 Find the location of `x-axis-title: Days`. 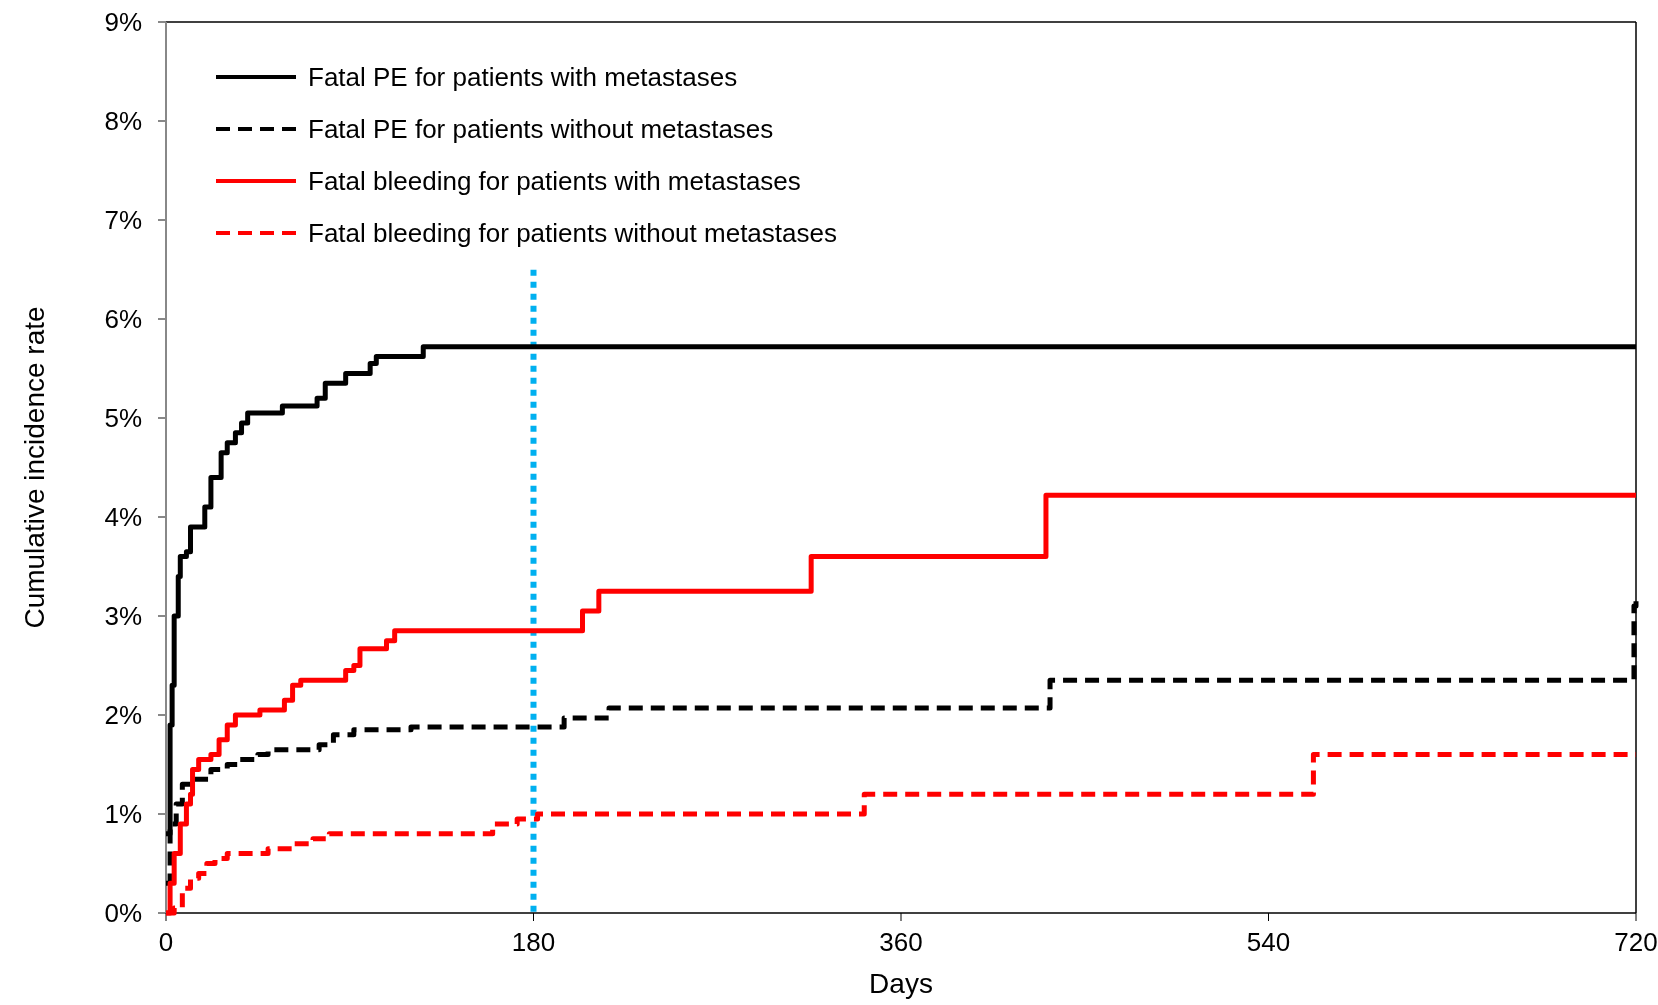

x-axis-title: Days is located at coordinates (901, 983).